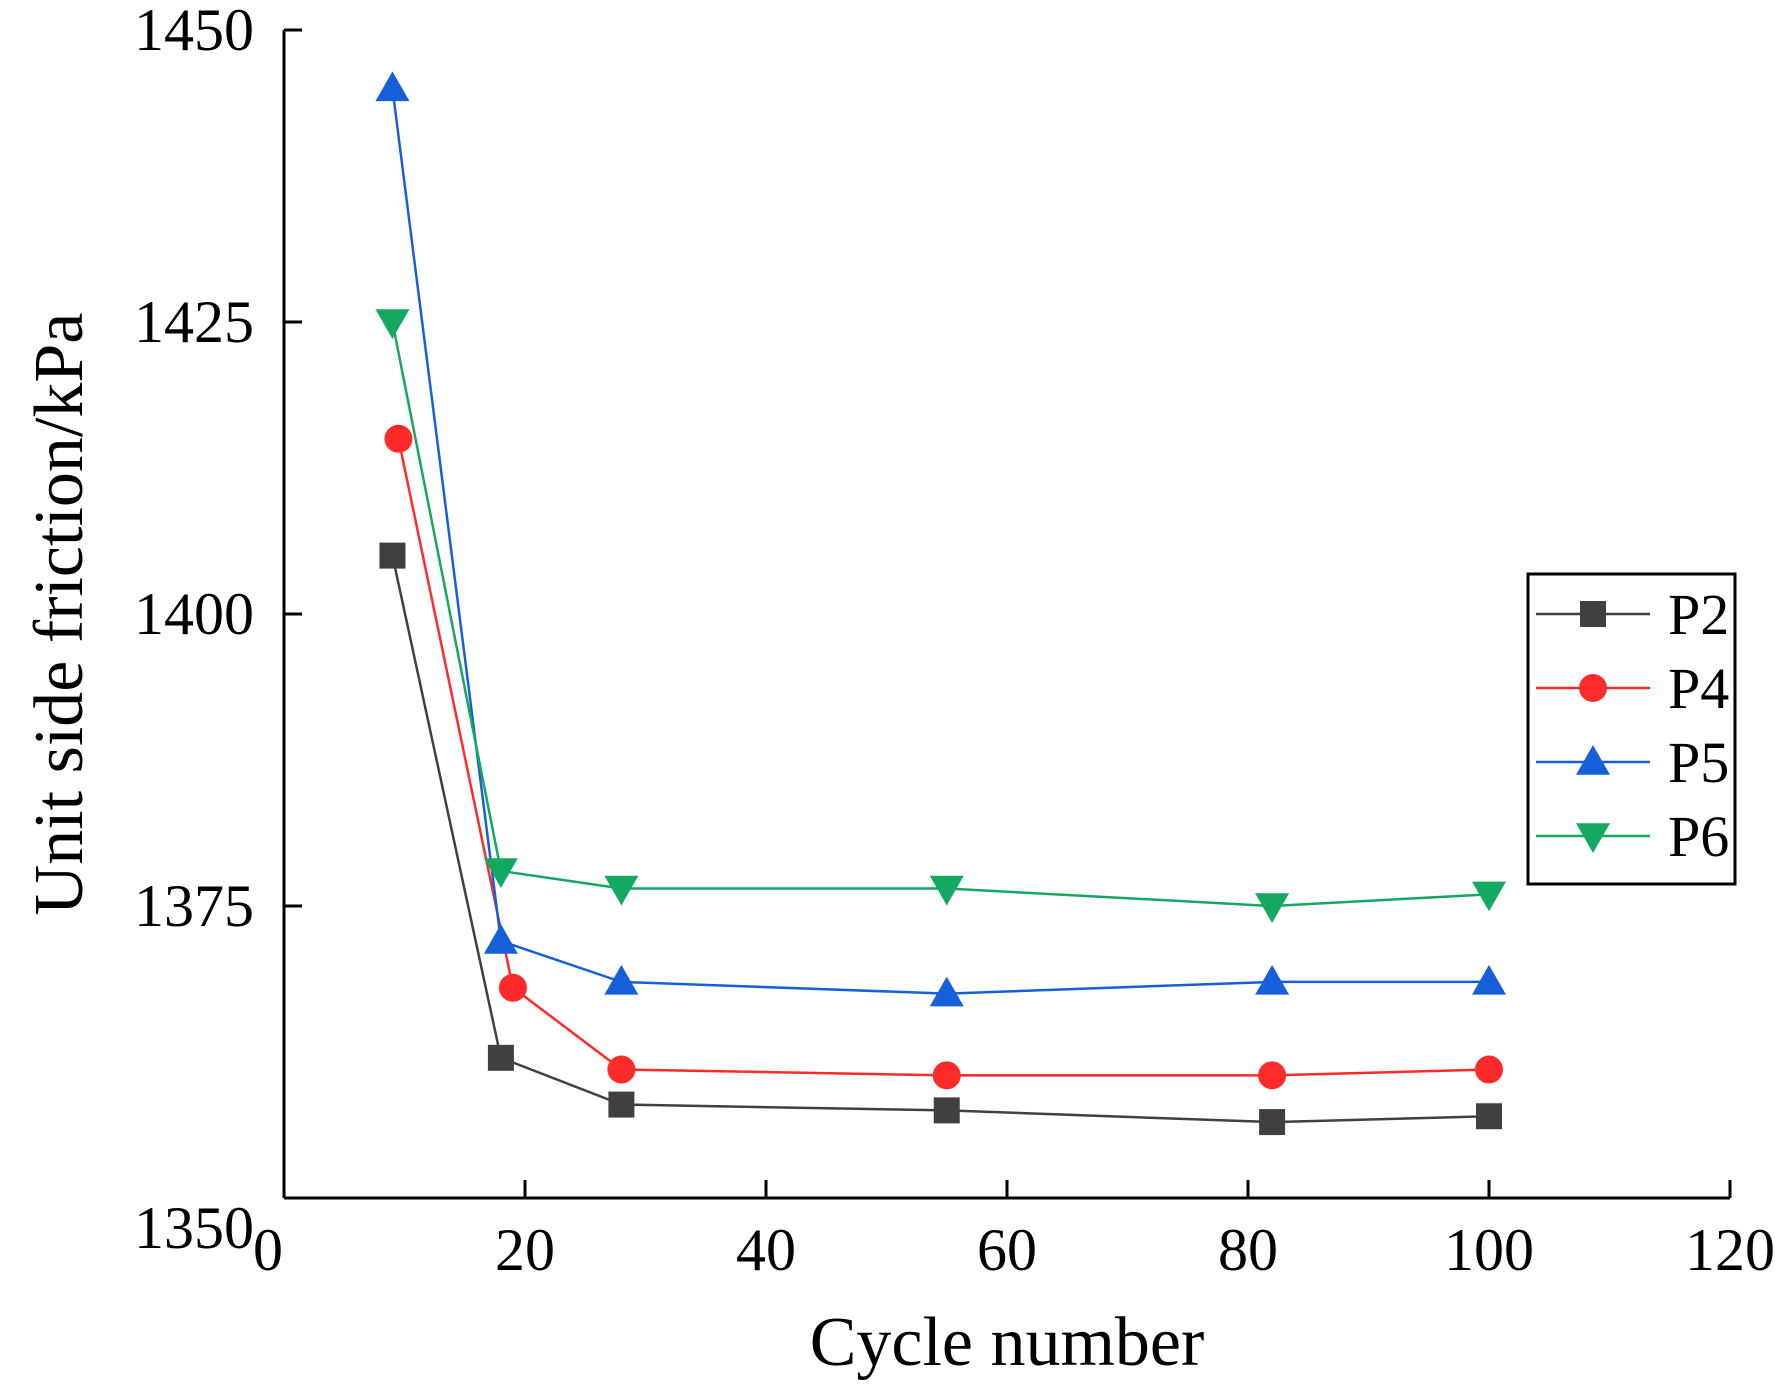 This screenshot has width=1777, height=1394. Describe the element at coordinates (1489, 1250) in the screenshot. I see `x-tick-label: 100` at that location.